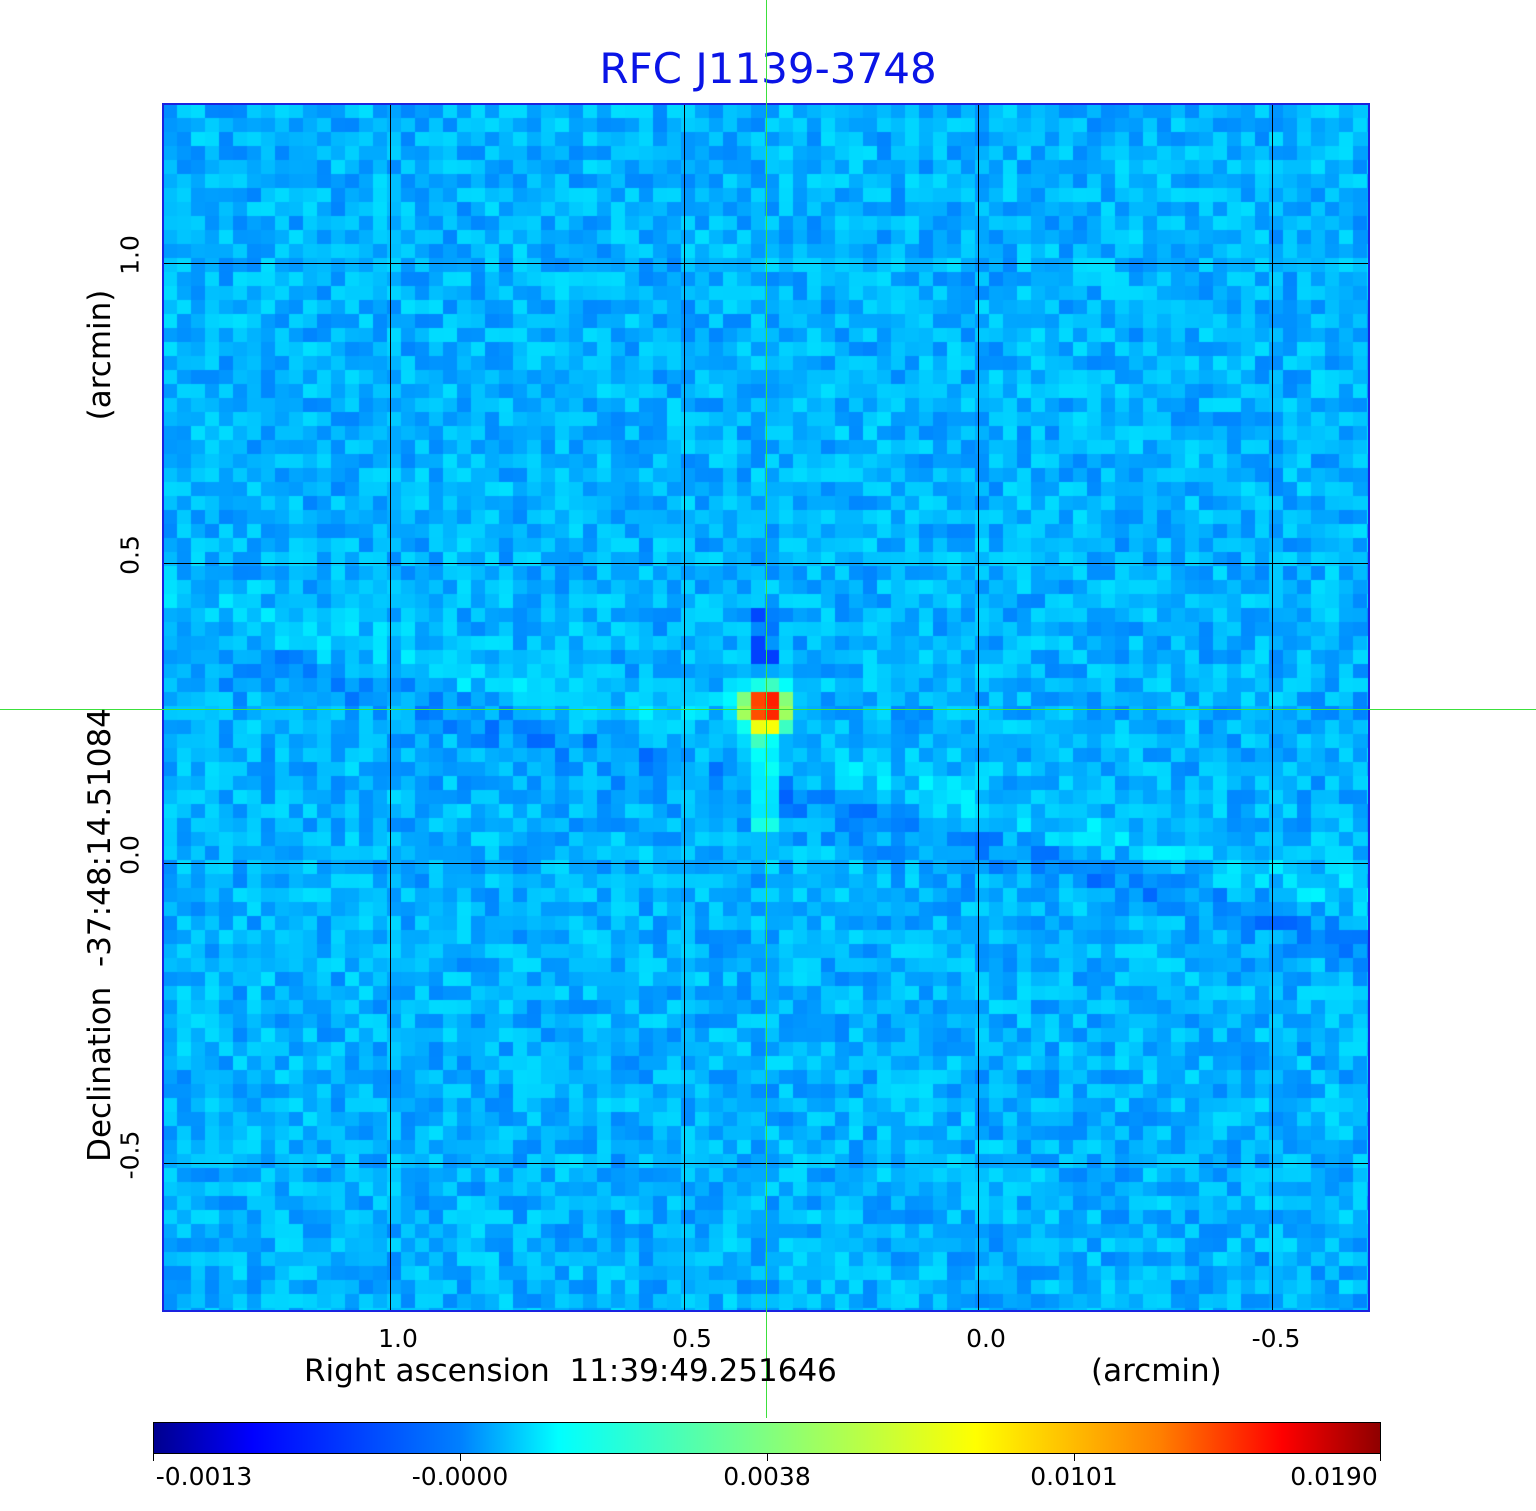  Describe the element at coordinates (768, 68) in the screenshot. I see `chart-title: RFC J1139-3748` at that location.